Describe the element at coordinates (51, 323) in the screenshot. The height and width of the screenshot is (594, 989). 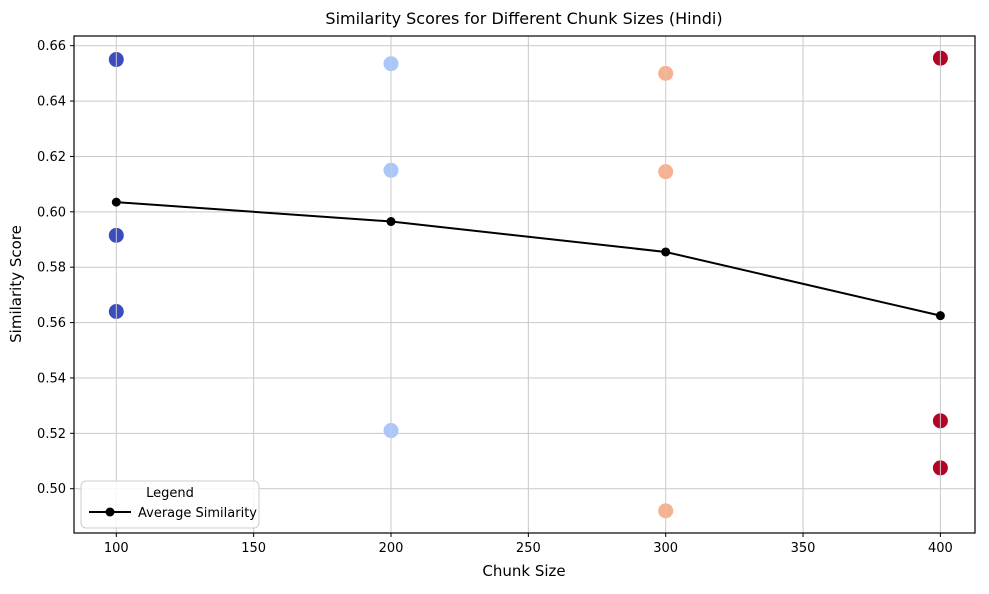
I see `y-tick-label: 0.56` at that location.